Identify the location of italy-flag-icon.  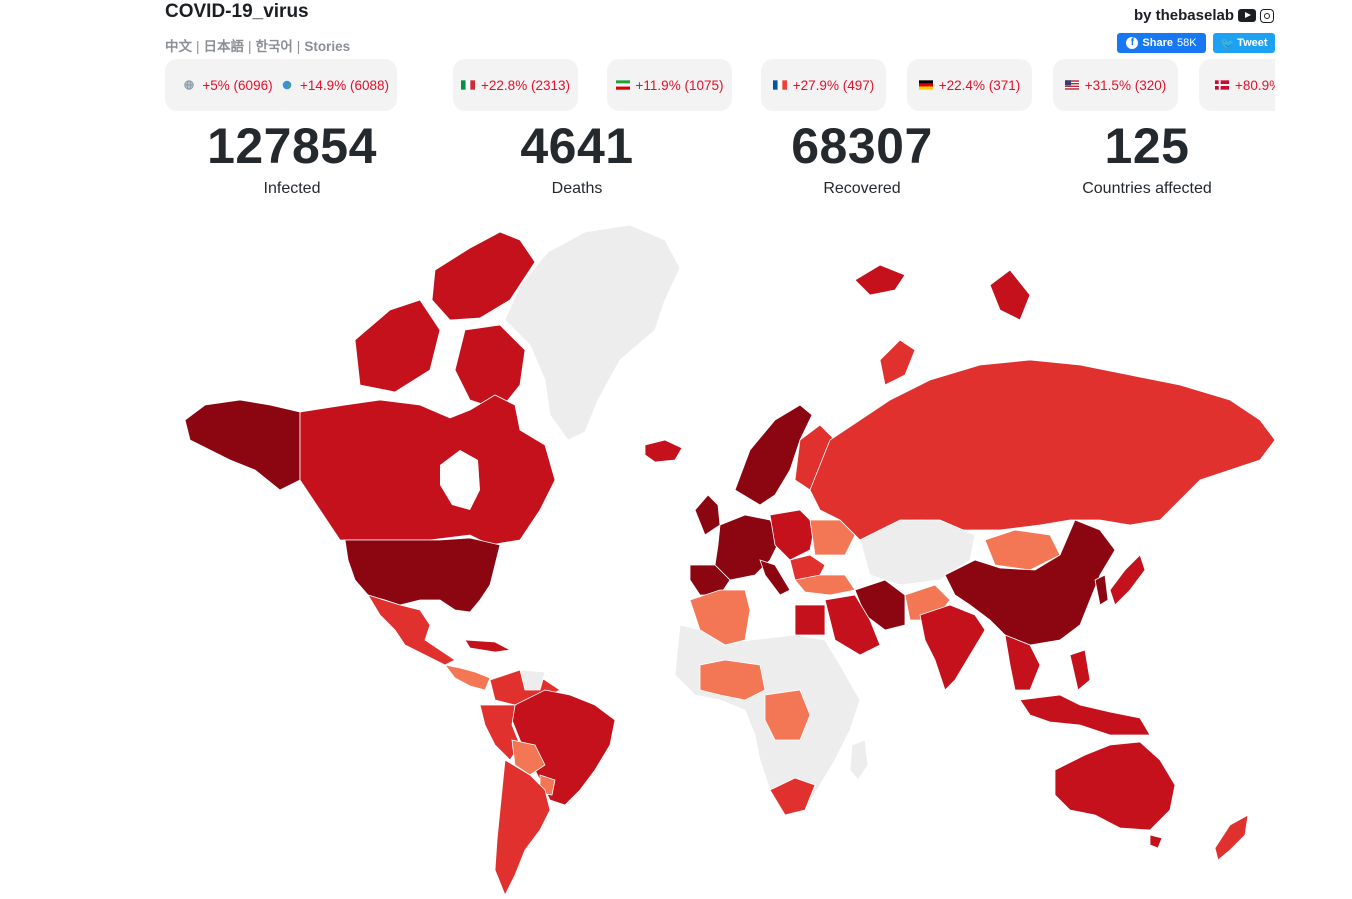
(468, 85).